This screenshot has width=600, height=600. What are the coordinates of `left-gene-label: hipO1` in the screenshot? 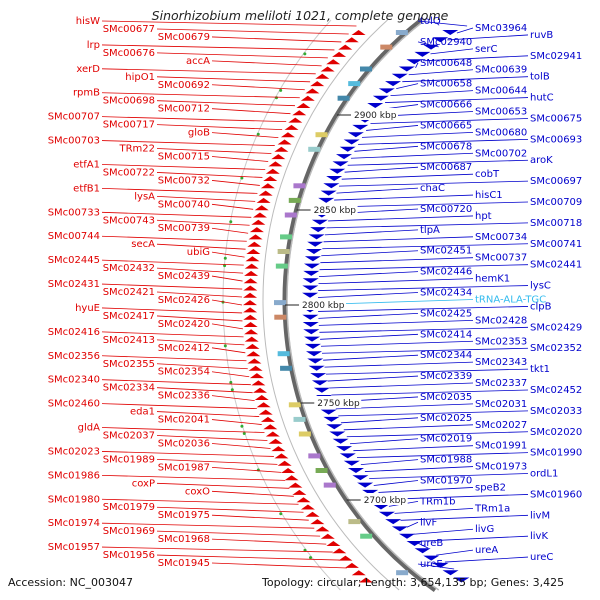 It's located at (140, 77).